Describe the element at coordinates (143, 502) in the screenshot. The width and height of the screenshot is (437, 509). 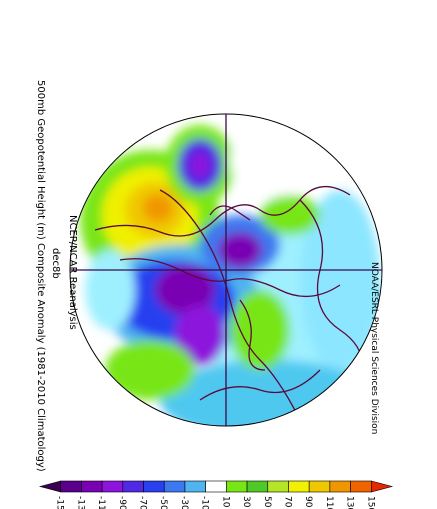
I see `colorbar-label: -70` at that location.